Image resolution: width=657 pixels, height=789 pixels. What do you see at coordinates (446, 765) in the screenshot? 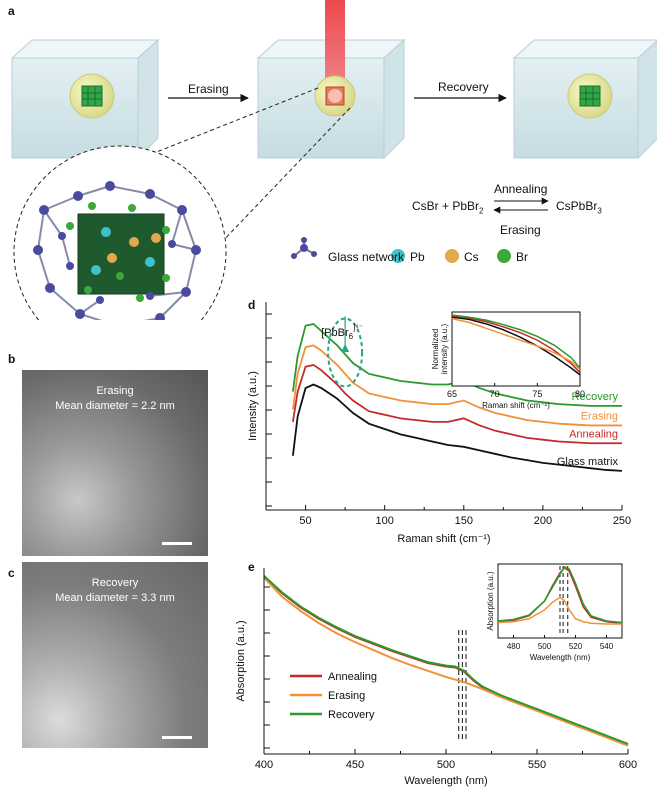
I see `x-tick-label: 500` at bounding box center [446, 765].